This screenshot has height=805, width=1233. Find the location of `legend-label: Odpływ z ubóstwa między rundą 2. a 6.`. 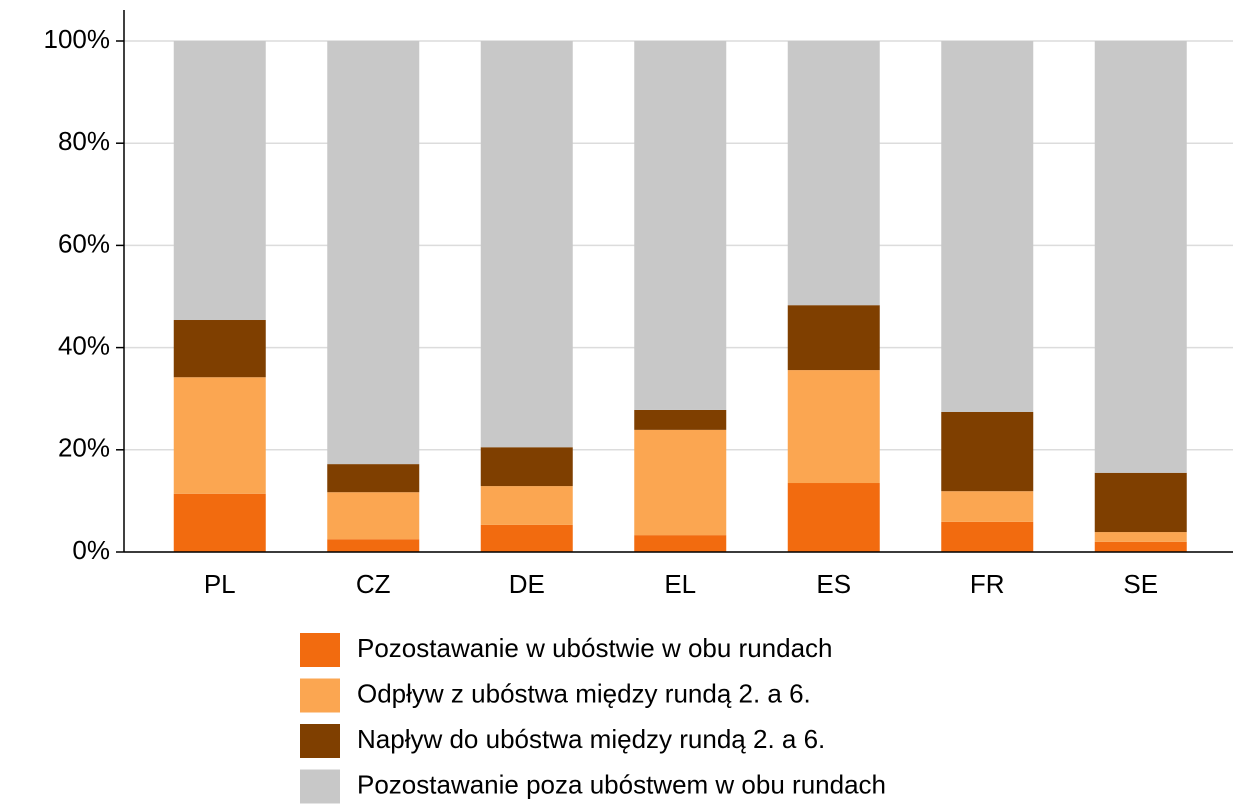

legend-label: Odpływ z ubóstwa między rundą 2. a 6. is located at coordinates (584, 693).